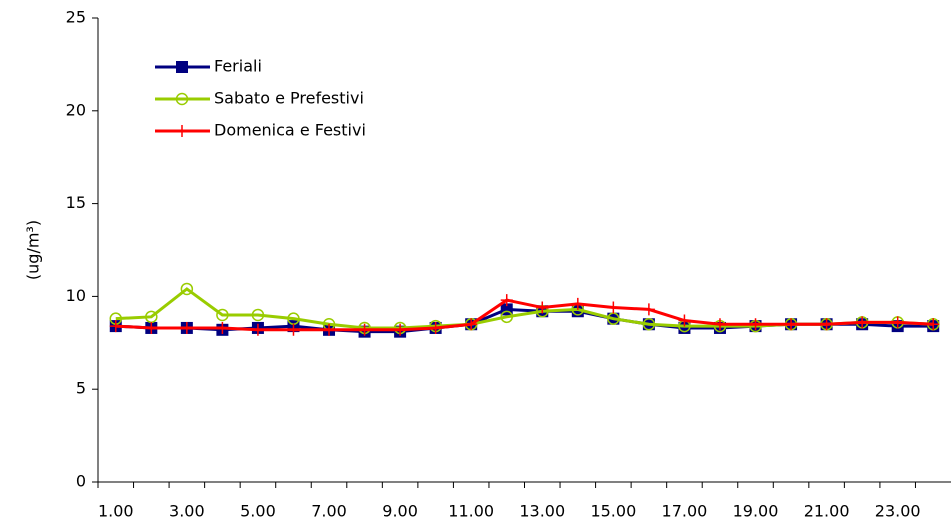 This screenshot has height=529, width=951. What do you see at coordinates (400, 511) in the screenshot?
I see `x-tick-label: 9.00` at bounding box center [400, 511].